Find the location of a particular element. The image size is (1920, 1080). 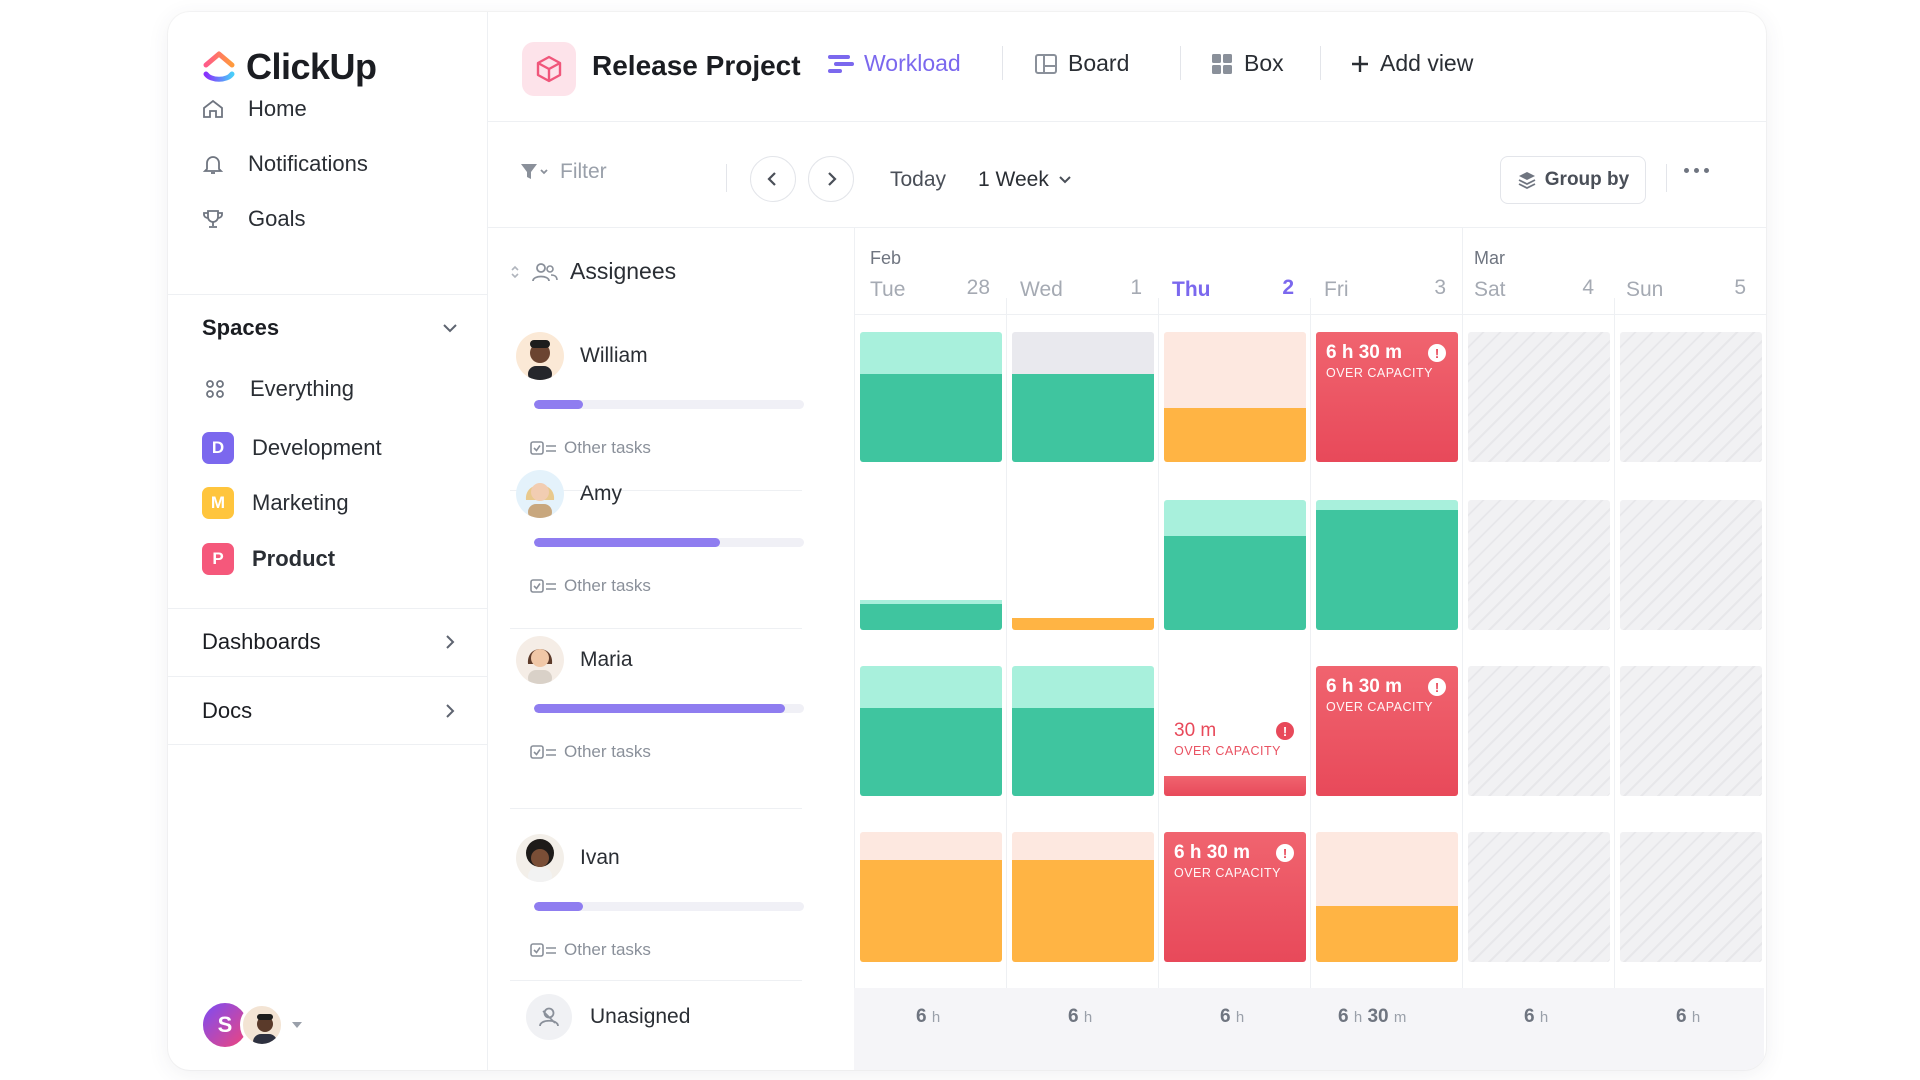

space-marketing: M Marketing is located at coordinates (275, 503).